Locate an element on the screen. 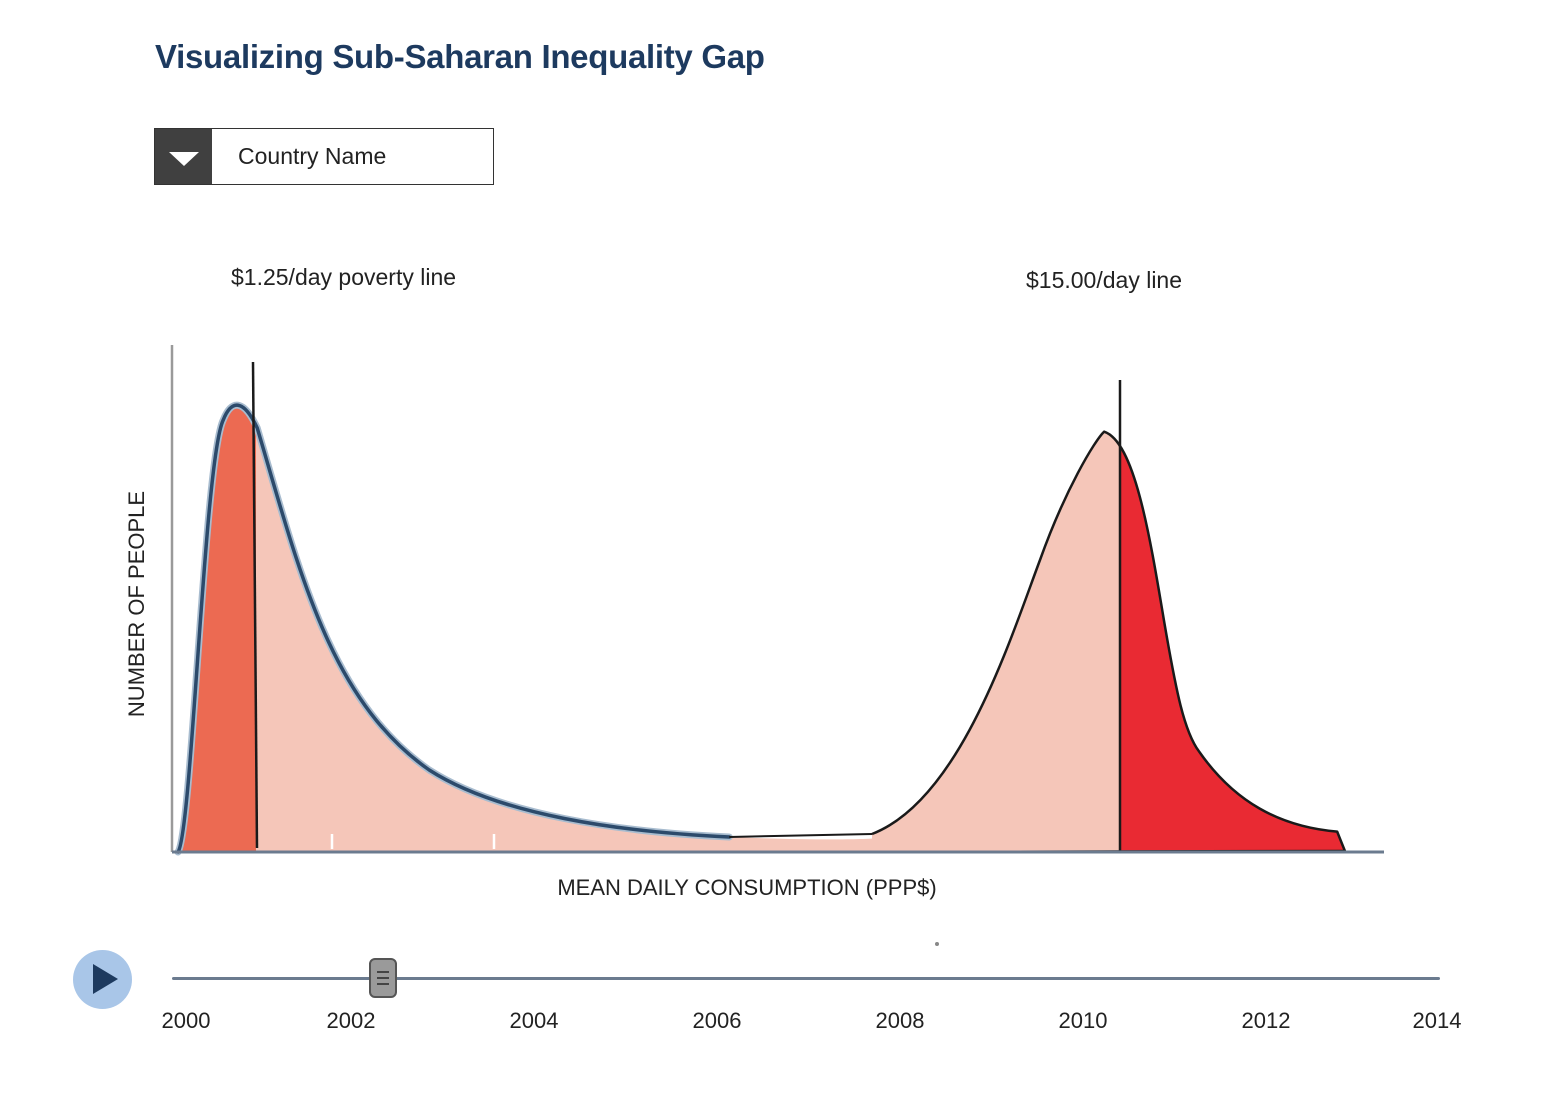 This screenshot has height=1099, width=1550. right-distribution-outline is located at coordinates (1109, 641).